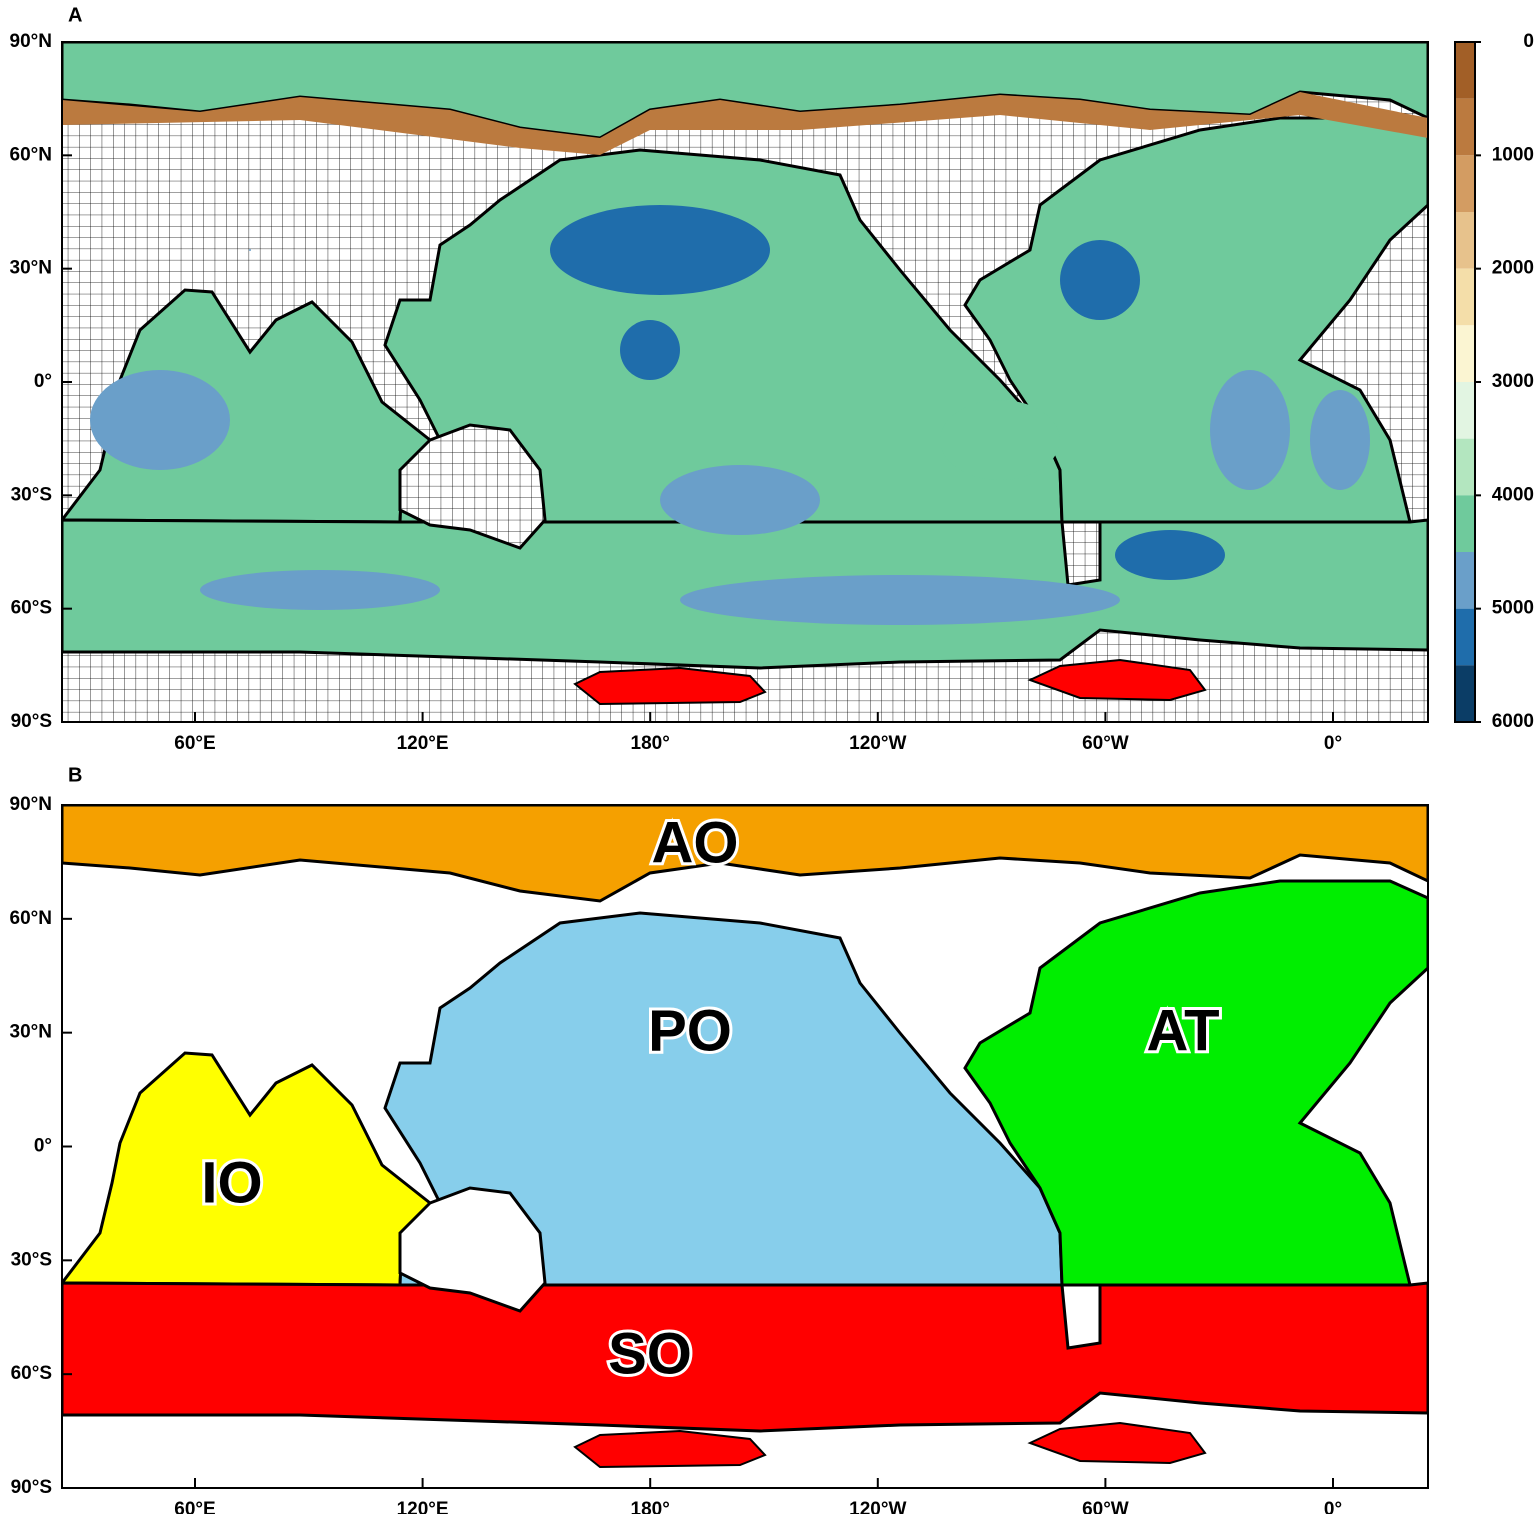  I want to click on ocean-southern, so click(745, 1357).